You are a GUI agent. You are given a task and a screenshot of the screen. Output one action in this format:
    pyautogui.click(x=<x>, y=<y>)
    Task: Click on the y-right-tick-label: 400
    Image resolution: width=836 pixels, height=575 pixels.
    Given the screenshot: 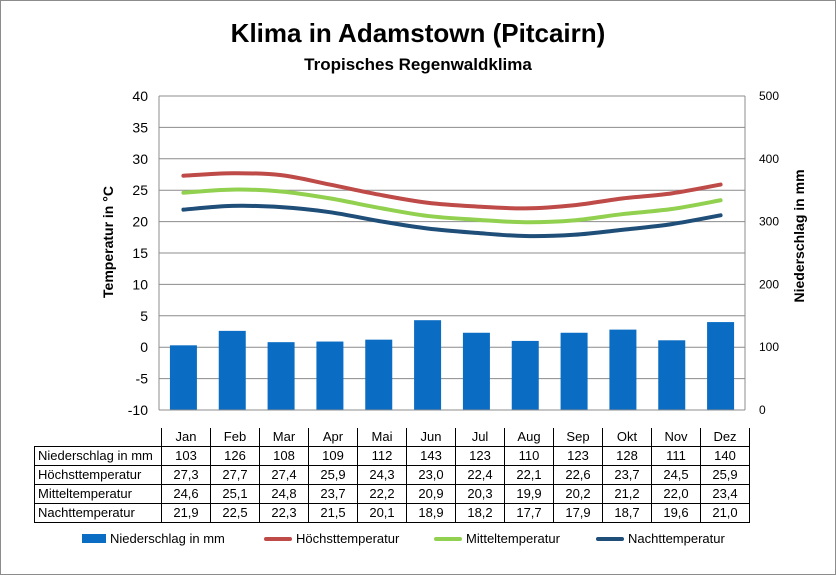 What is the action you would take?
    pyautogui.click(x=769, y=159)
    